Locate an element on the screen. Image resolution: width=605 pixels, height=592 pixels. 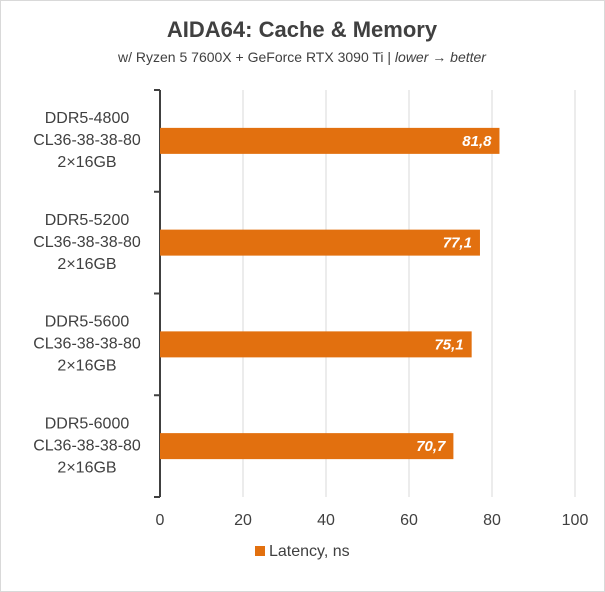
value-label: 70,7 is located at coordinates (431, 446).